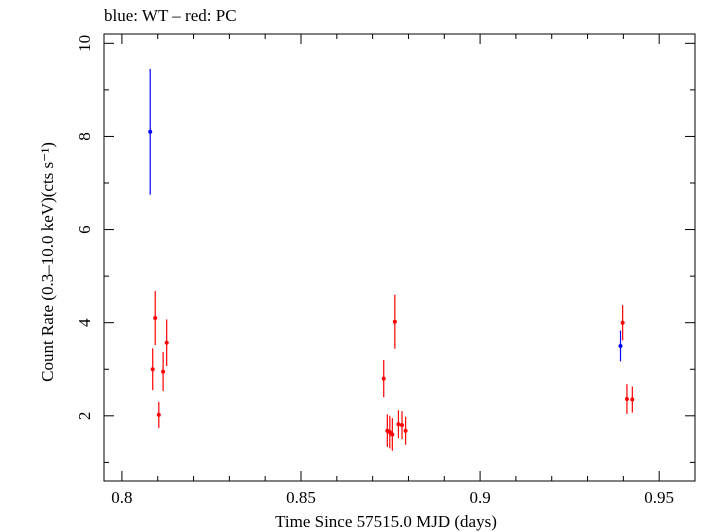 This screenshot has width=715, height=532. What do you see at coordinates (84, 43) in the screenshot?
I see `y-tick-label: 10` at bounding box center [84, 43].